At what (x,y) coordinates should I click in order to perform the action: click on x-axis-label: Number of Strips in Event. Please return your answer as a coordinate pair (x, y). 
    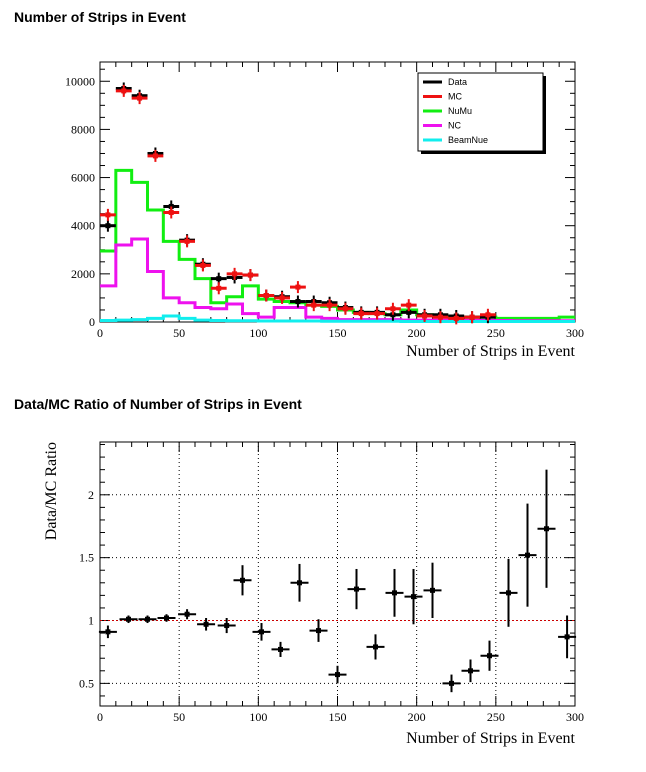
    Looking at the image, I should click on (490, 351).